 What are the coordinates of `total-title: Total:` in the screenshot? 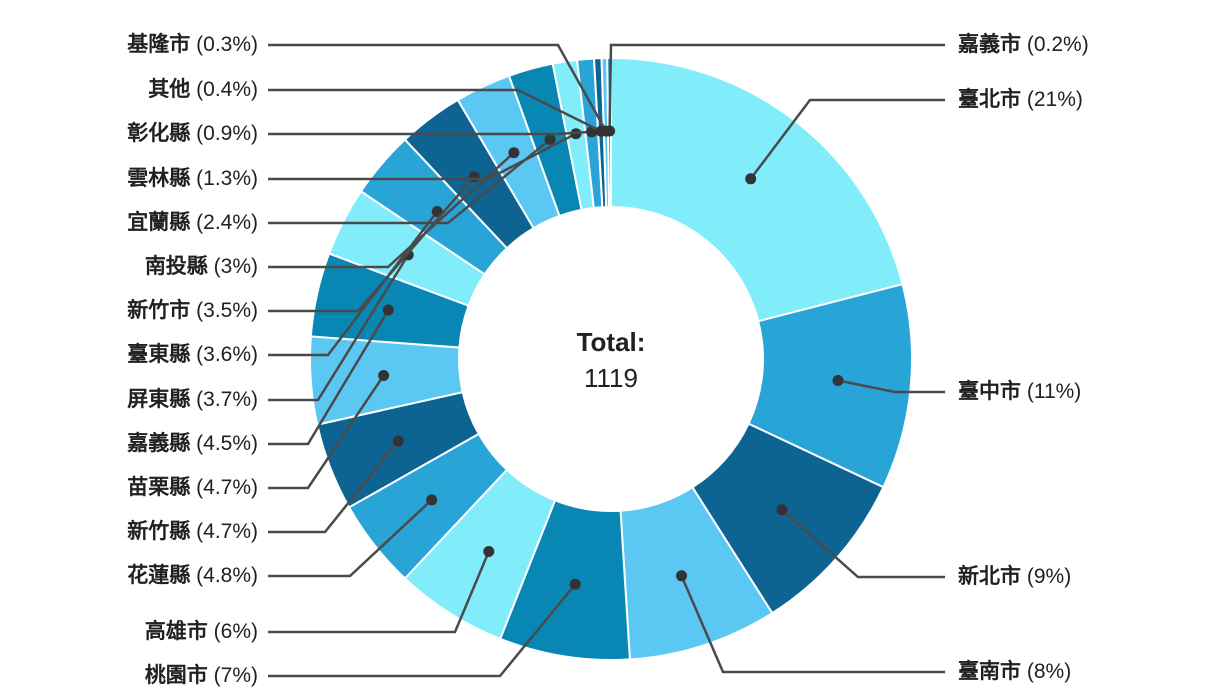 It's located at (611, 342).